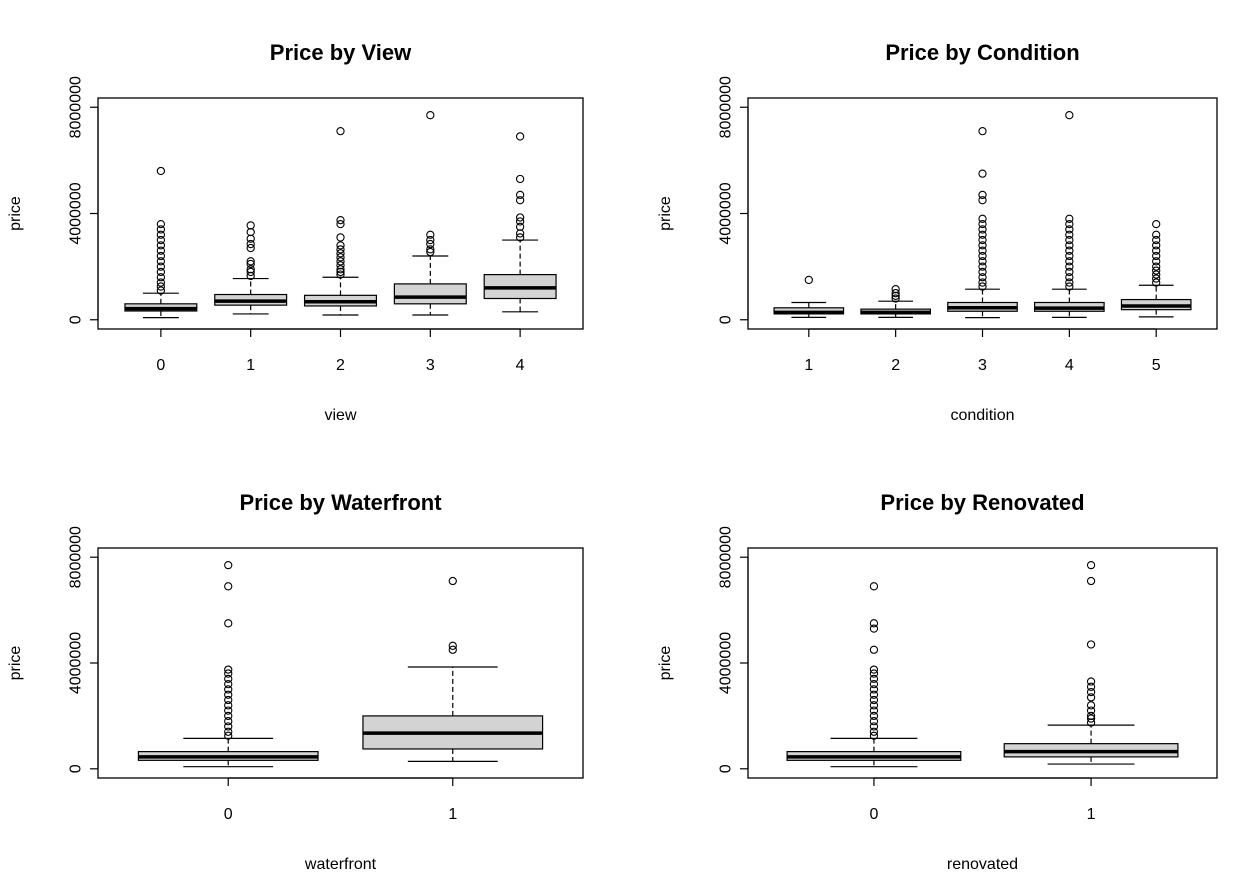  I want to click on box-iqr, so click(430, 294).